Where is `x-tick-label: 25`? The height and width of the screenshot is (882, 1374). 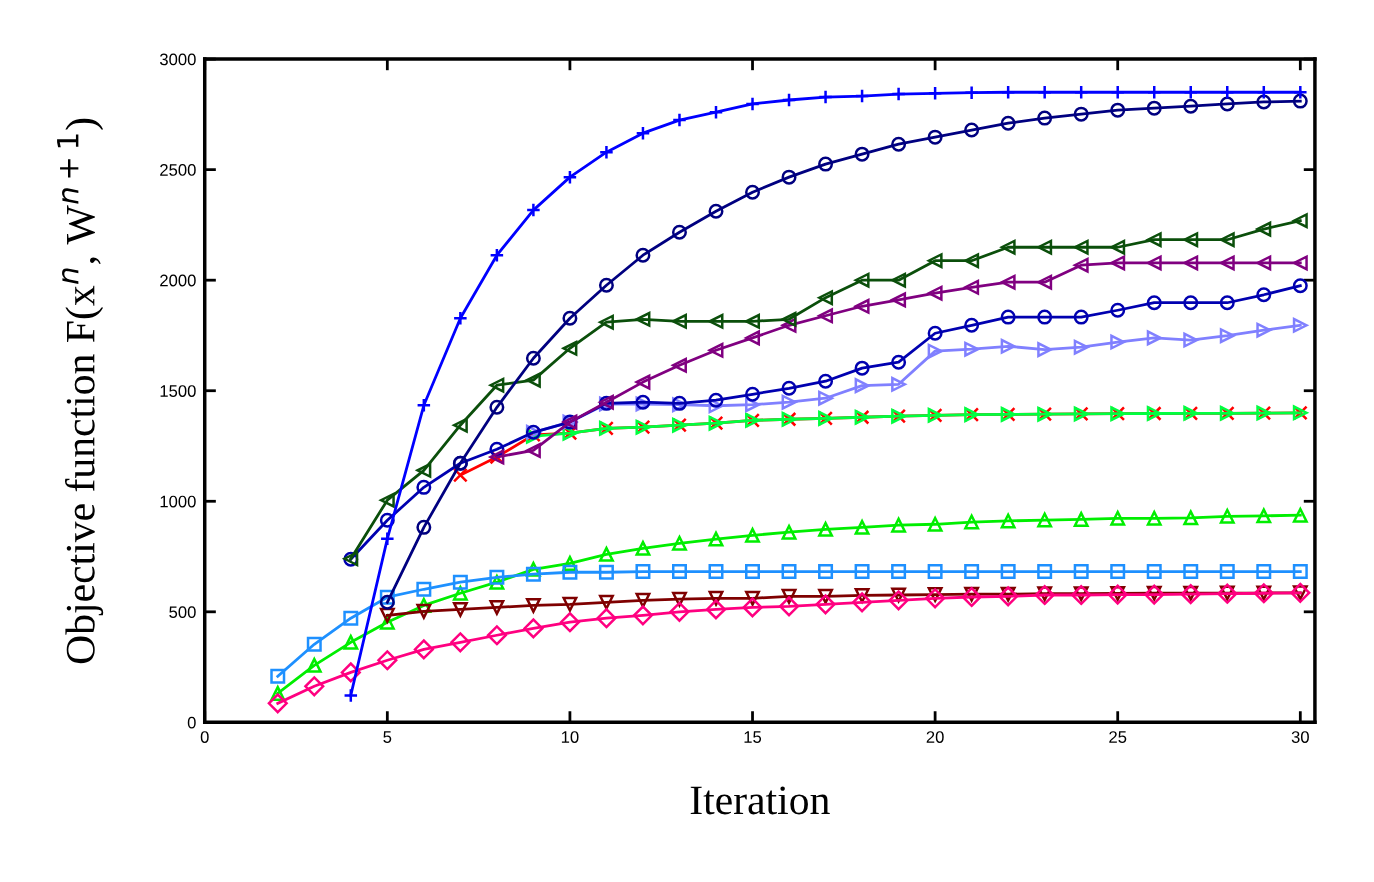 x-tick-label: 25 is located at coordinates (1118, 737).